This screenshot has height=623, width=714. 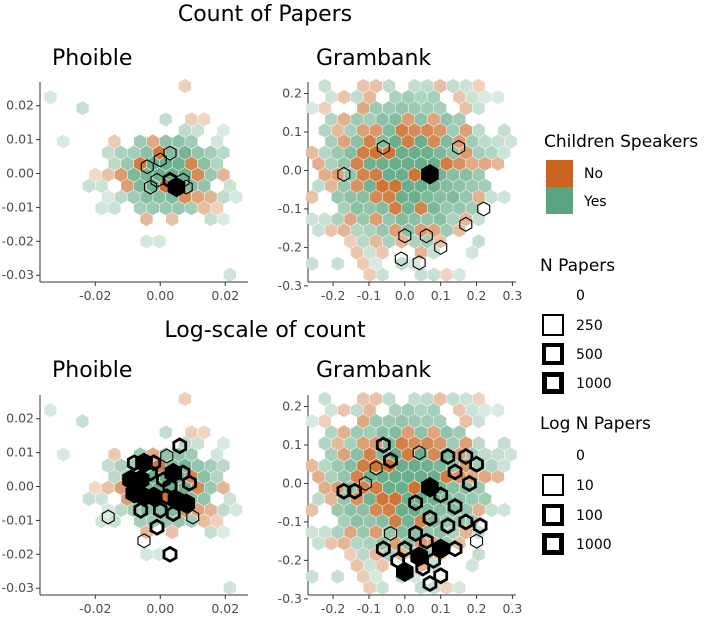 What do you see at coordinates (405, 295) in the screenshot?
I see `x-tick-label: 0.0` at bounding box center [405, 295].